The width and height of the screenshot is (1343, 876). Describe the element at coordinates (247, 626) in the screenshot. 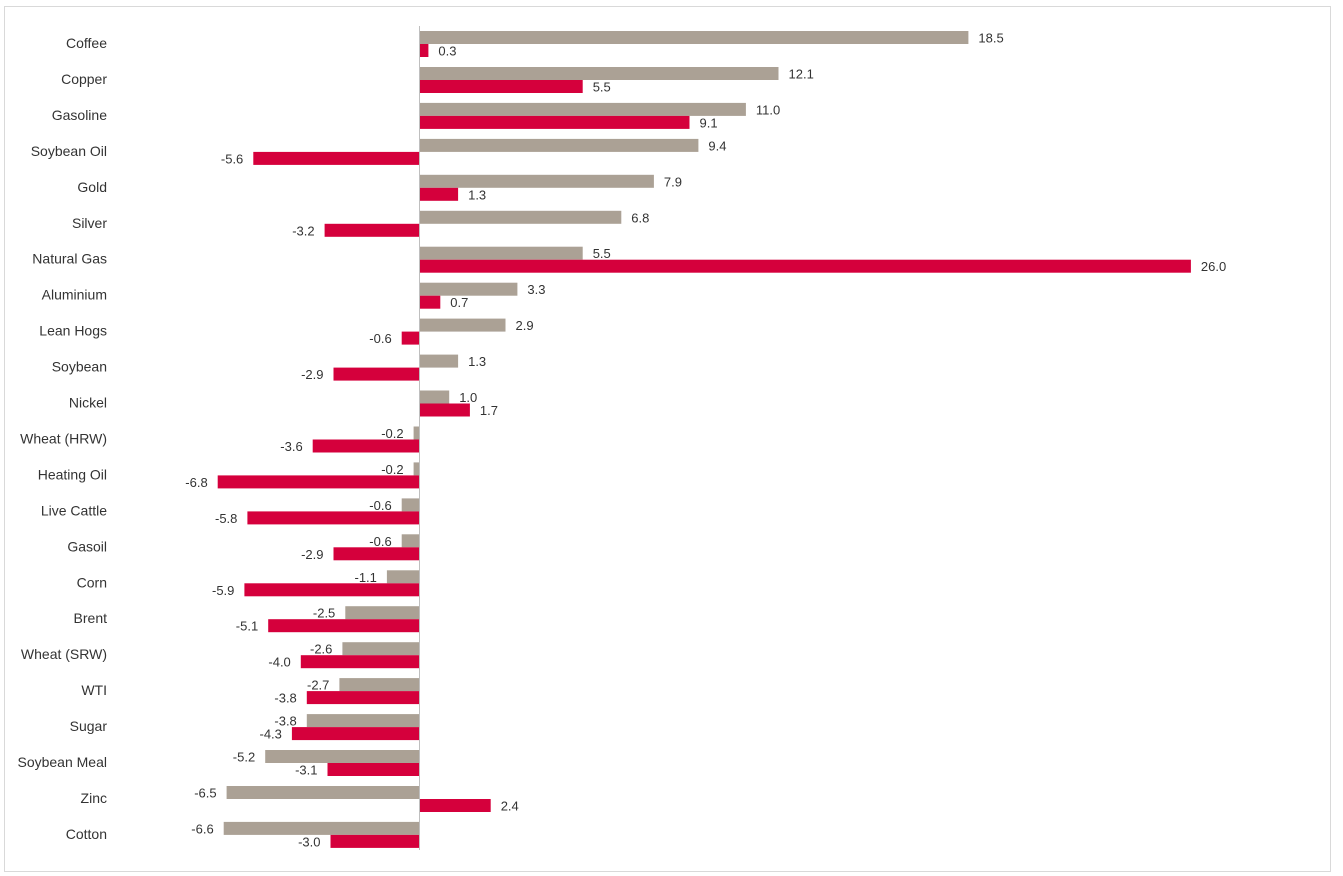

I see `data-label: -5.1` at that location.